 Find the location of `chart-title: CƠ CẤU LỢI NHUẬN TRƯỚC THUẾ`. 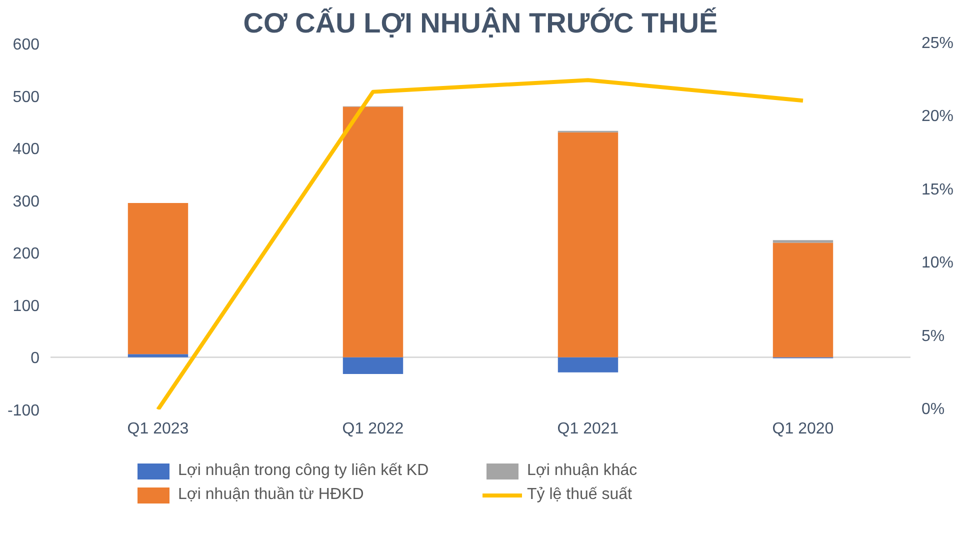

chart-title: CƠ CẤU LỢI NHUẬN TRƯỚC THUẾ is located at coordinates (480, 22).